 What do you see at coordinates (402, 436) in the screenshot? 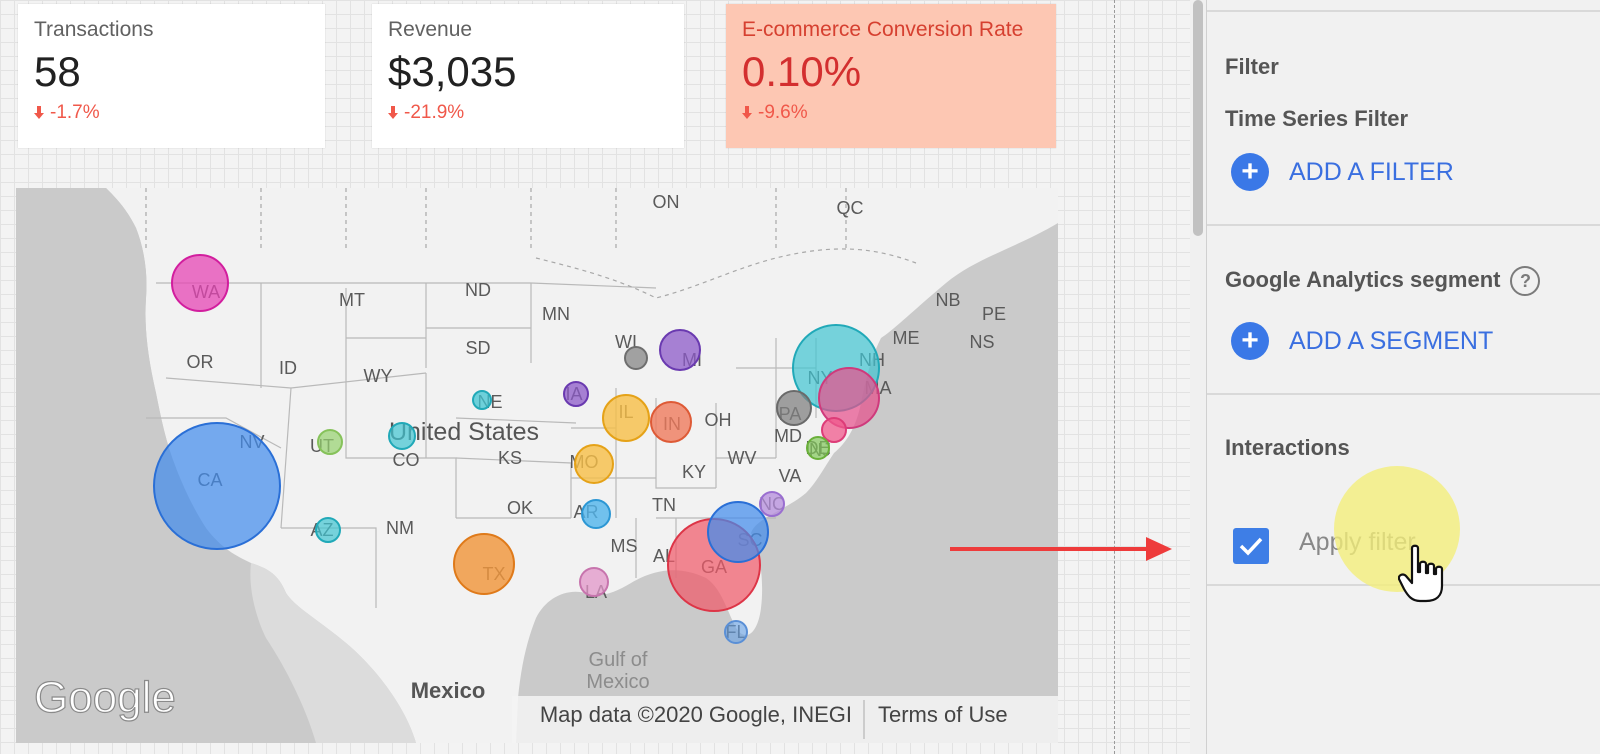
I see `bubble-co` at bounding box center [402, 436].